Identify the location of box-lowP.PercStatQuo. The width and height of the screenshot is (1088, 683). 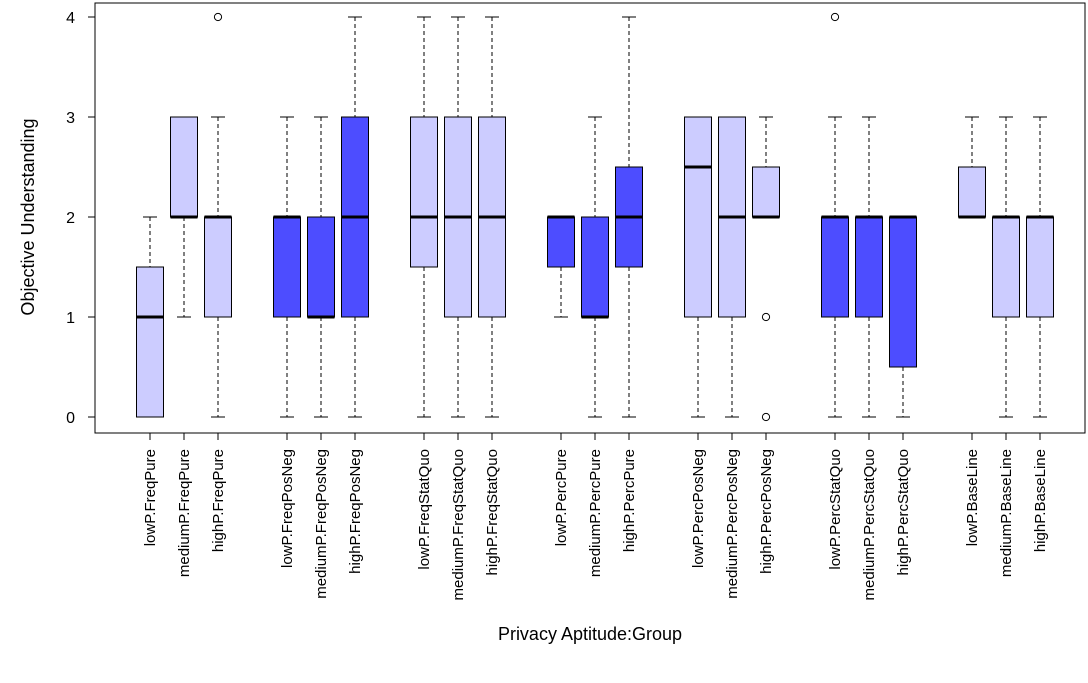
(835, 215).